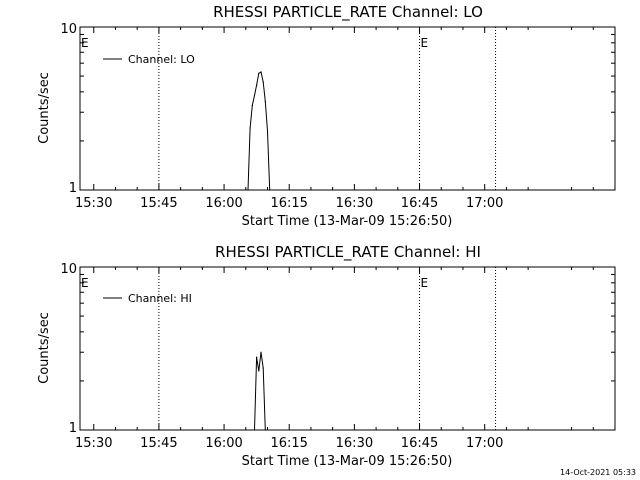 Image resolution: width=640 pixels, height=480 pixels. What do you see at coordinates (348, 12) in the screenshot?
I see `chart-title: RHESSI PARTICLE_RATE Channel: LO` at bounding box center [348, 12].